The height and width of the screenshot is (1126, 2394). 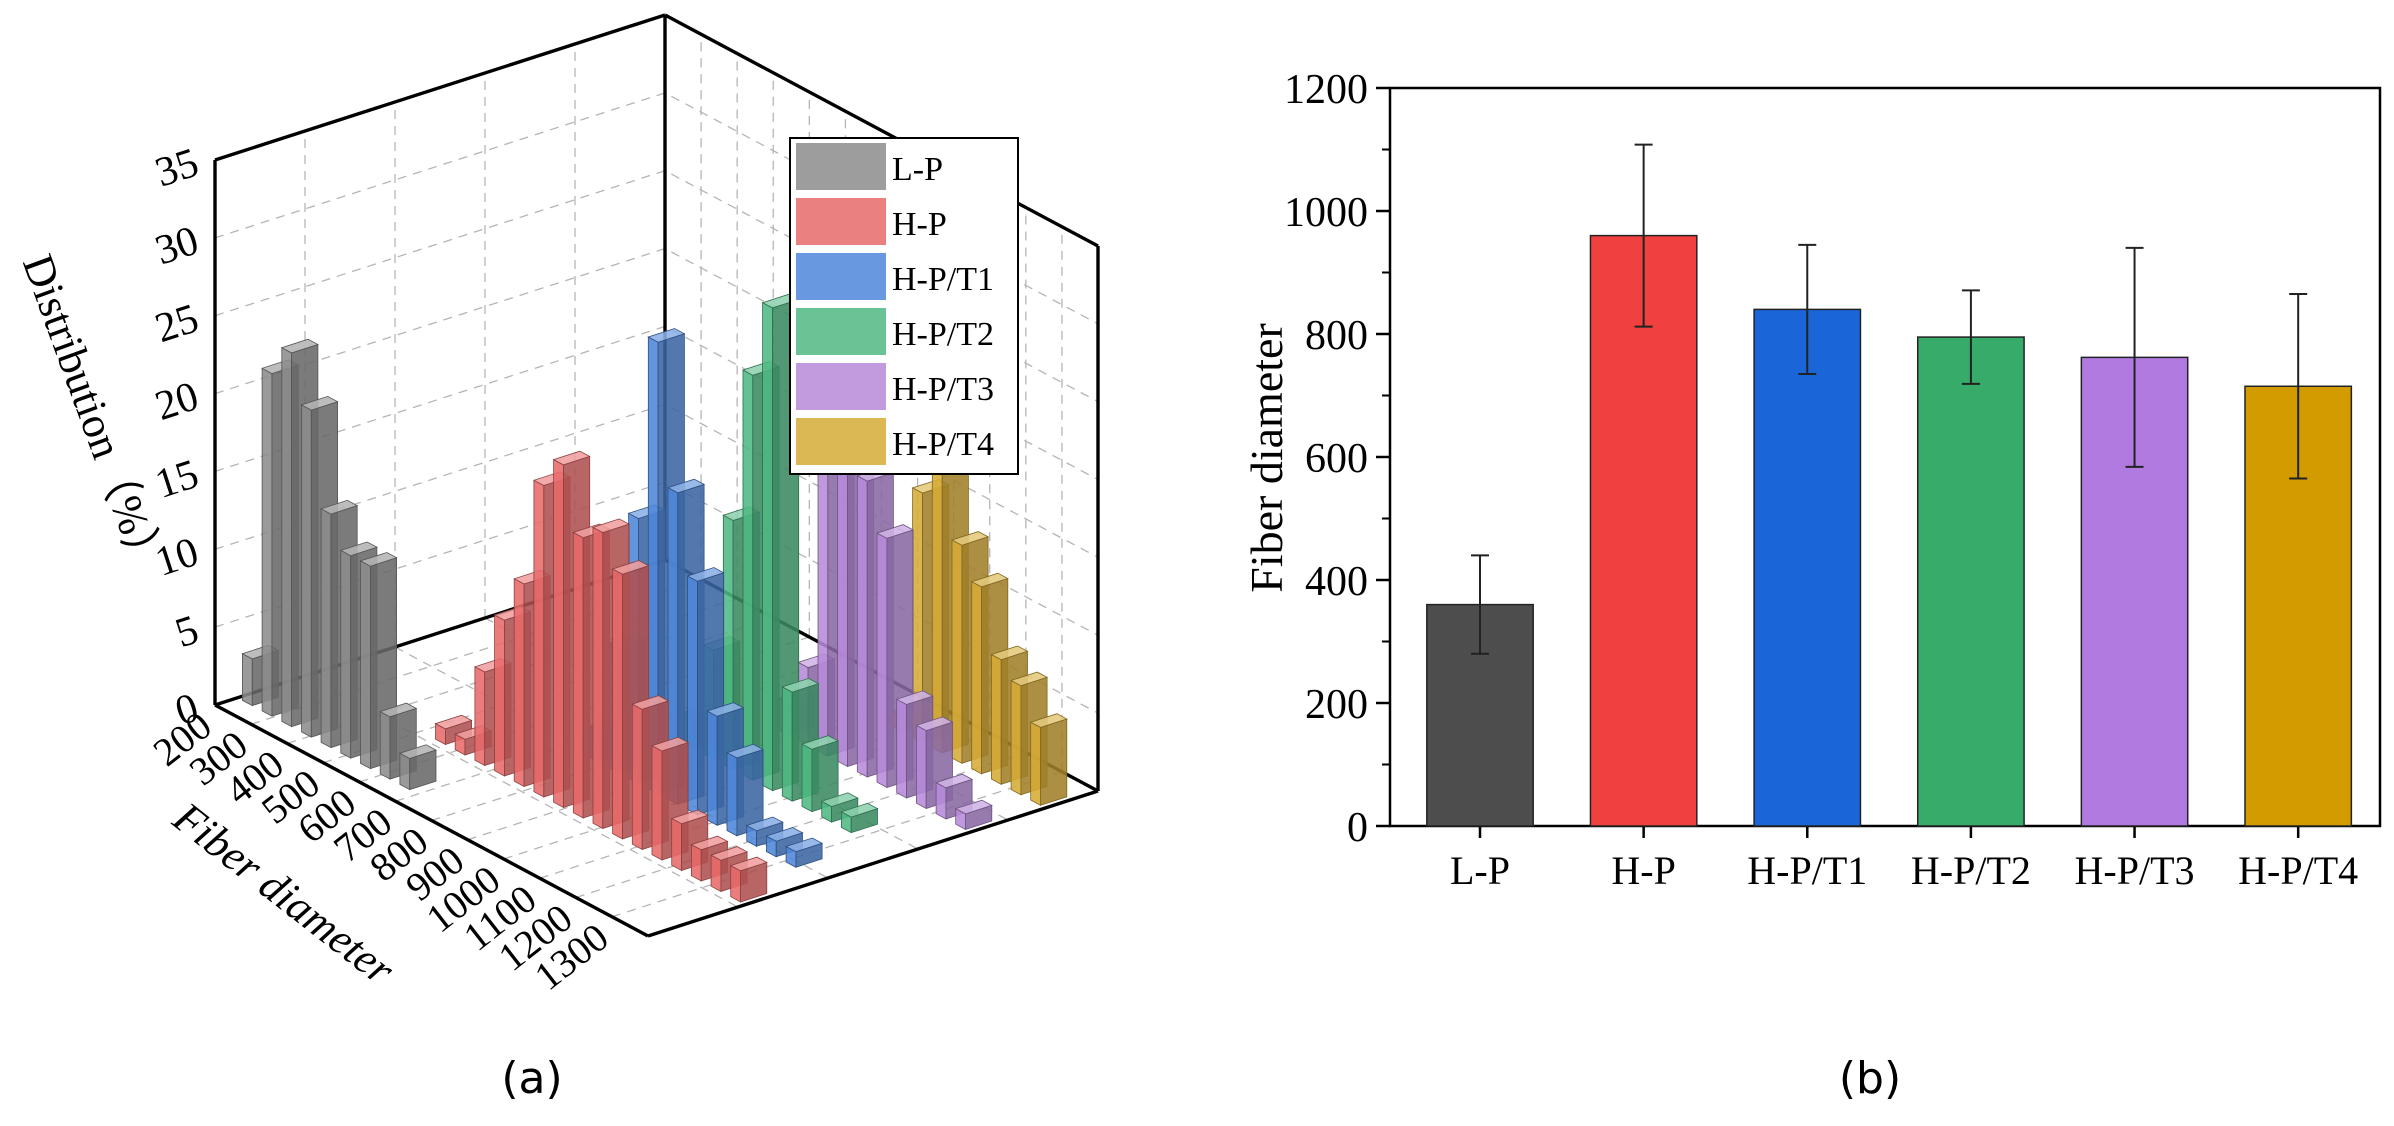 What do you see at coordinates (1336, 582) in the screenshot?
I see `y-tick-label: 400` at bounding box center [1336, 582].